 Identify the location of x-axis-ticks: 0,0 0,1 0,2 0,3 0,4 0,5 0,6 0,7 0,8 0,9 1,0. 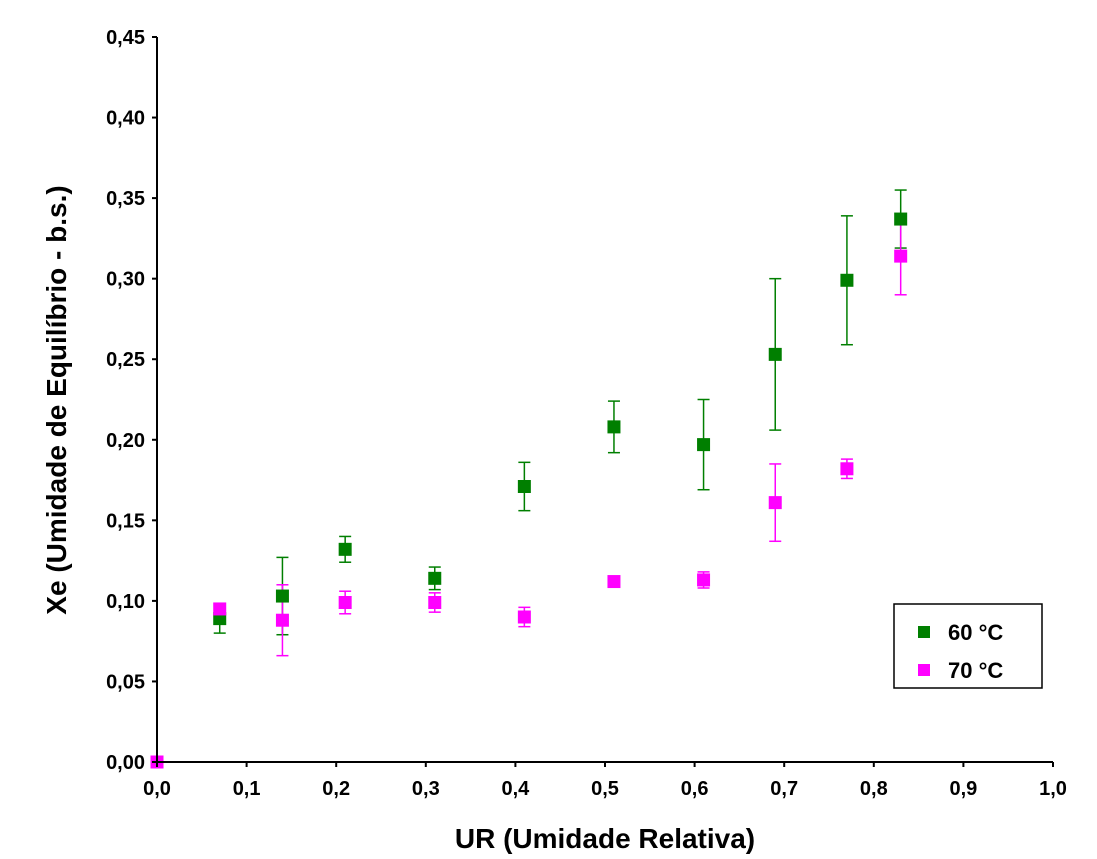
(605, 781).